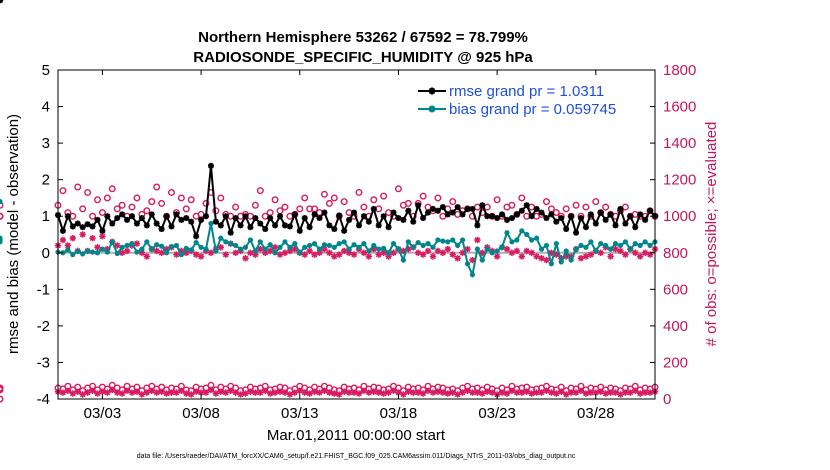 Image resolution: width=830 pixels, height=470 pixels. I want to click on right-tick-label: 1400, so click(679, 143).